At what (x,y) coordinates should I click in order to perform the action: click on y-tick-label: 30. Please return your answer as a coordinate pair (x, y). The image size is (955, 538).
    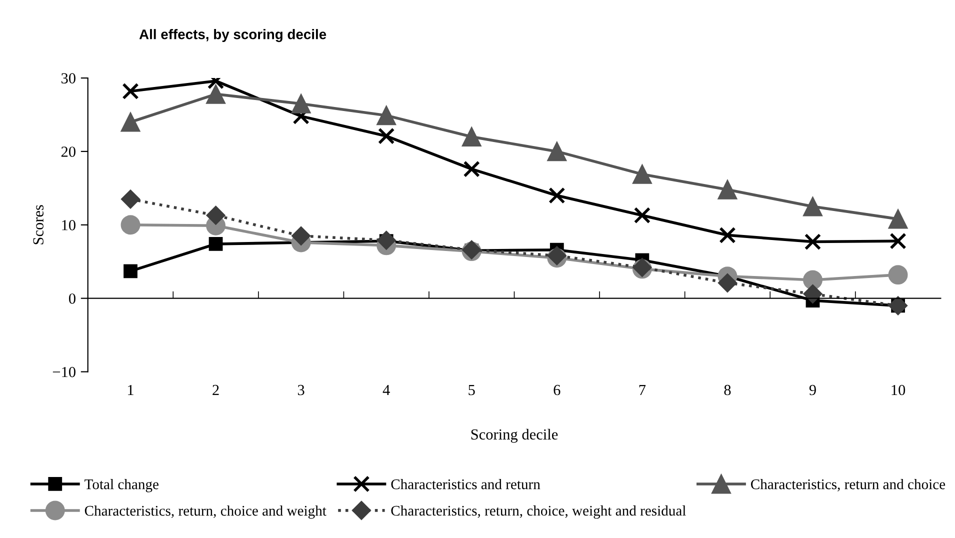
    Looking at the image, I should click on (69, 78).